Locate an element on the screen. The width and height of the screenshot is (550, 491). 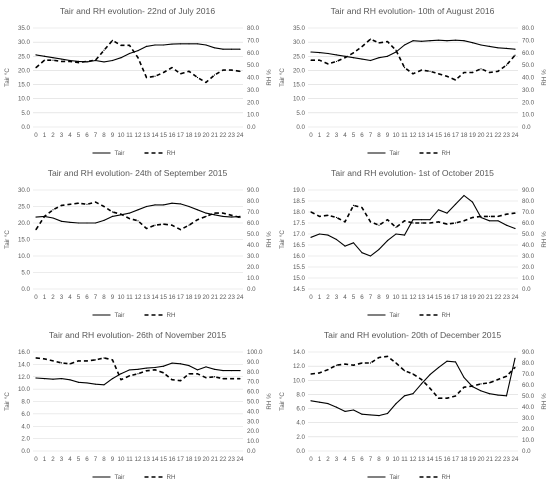
legend-label-tair: Tair is located at coordinates (395, 315).